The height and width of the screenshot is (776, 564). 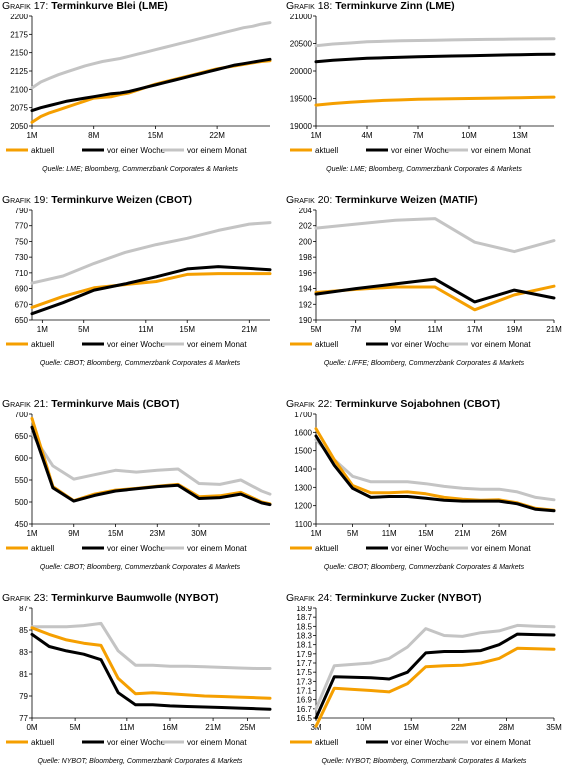 What do you see at coordinates (301, 71) in the screenshot?
I see `y-tick-label: 20000` at bounding box center [301, 71].